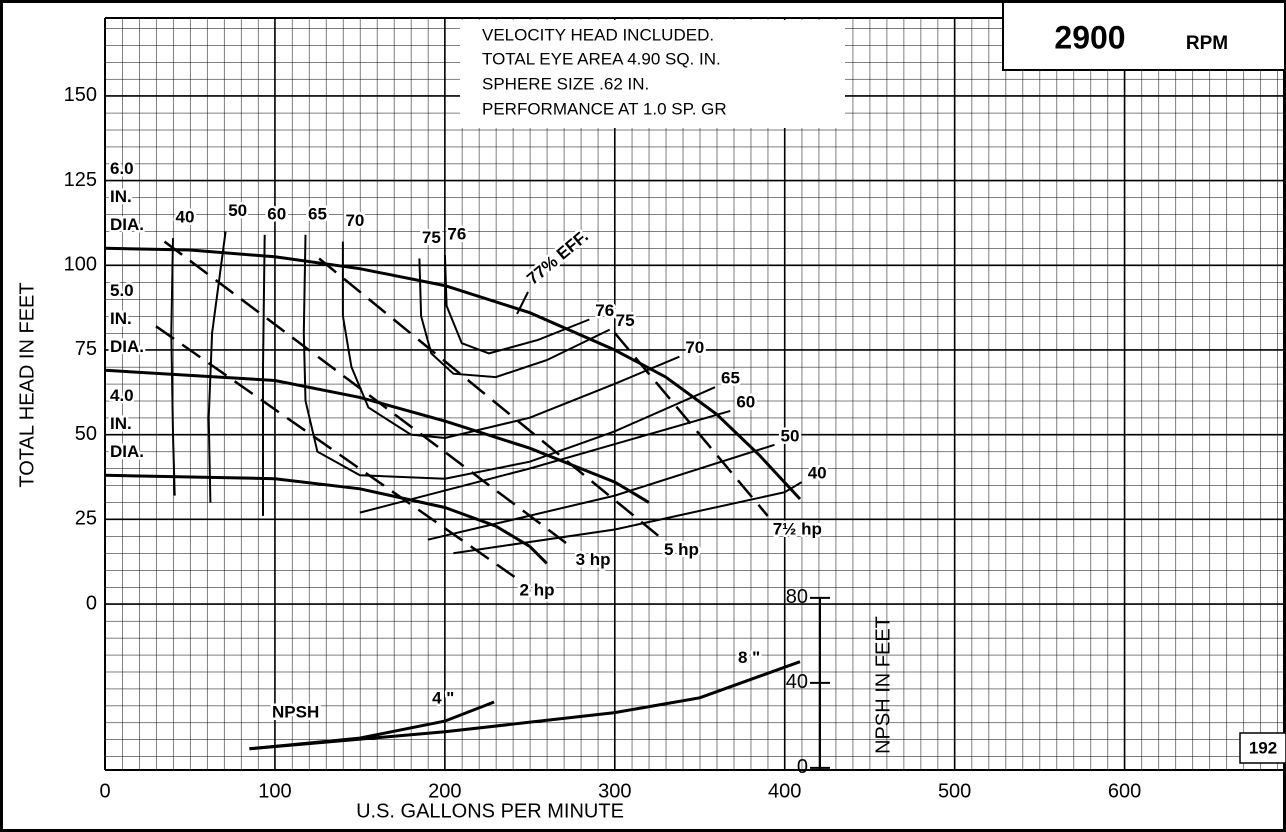 The height and width of the screenshot is (832, 1286). Describe the element at coordinates (80, 180) in the screenshot. I see `y-tick-label: 125` at that location.